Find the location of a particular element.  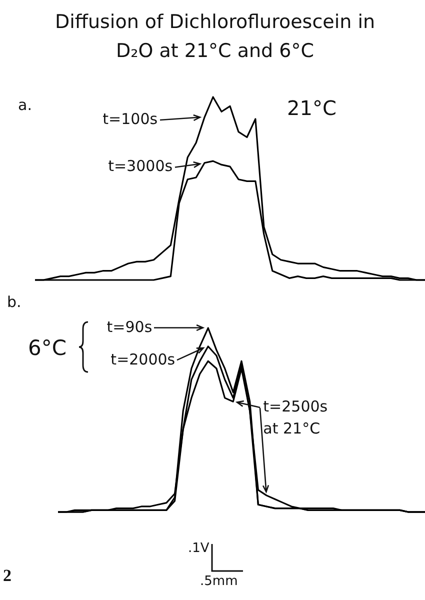

text: t=100s is located at coordinates (130, 119).